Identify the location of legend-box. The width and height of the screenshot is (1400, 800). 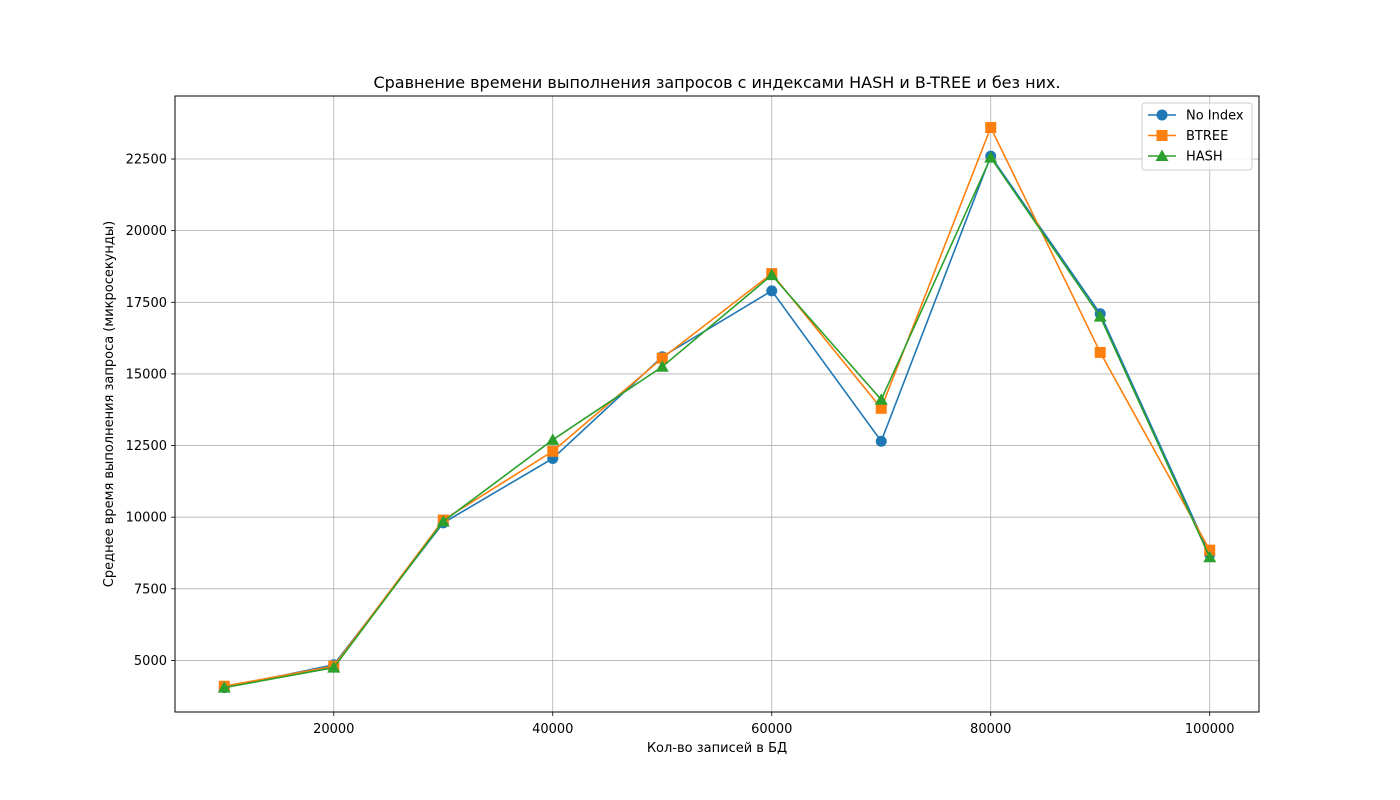
(1197, 136).